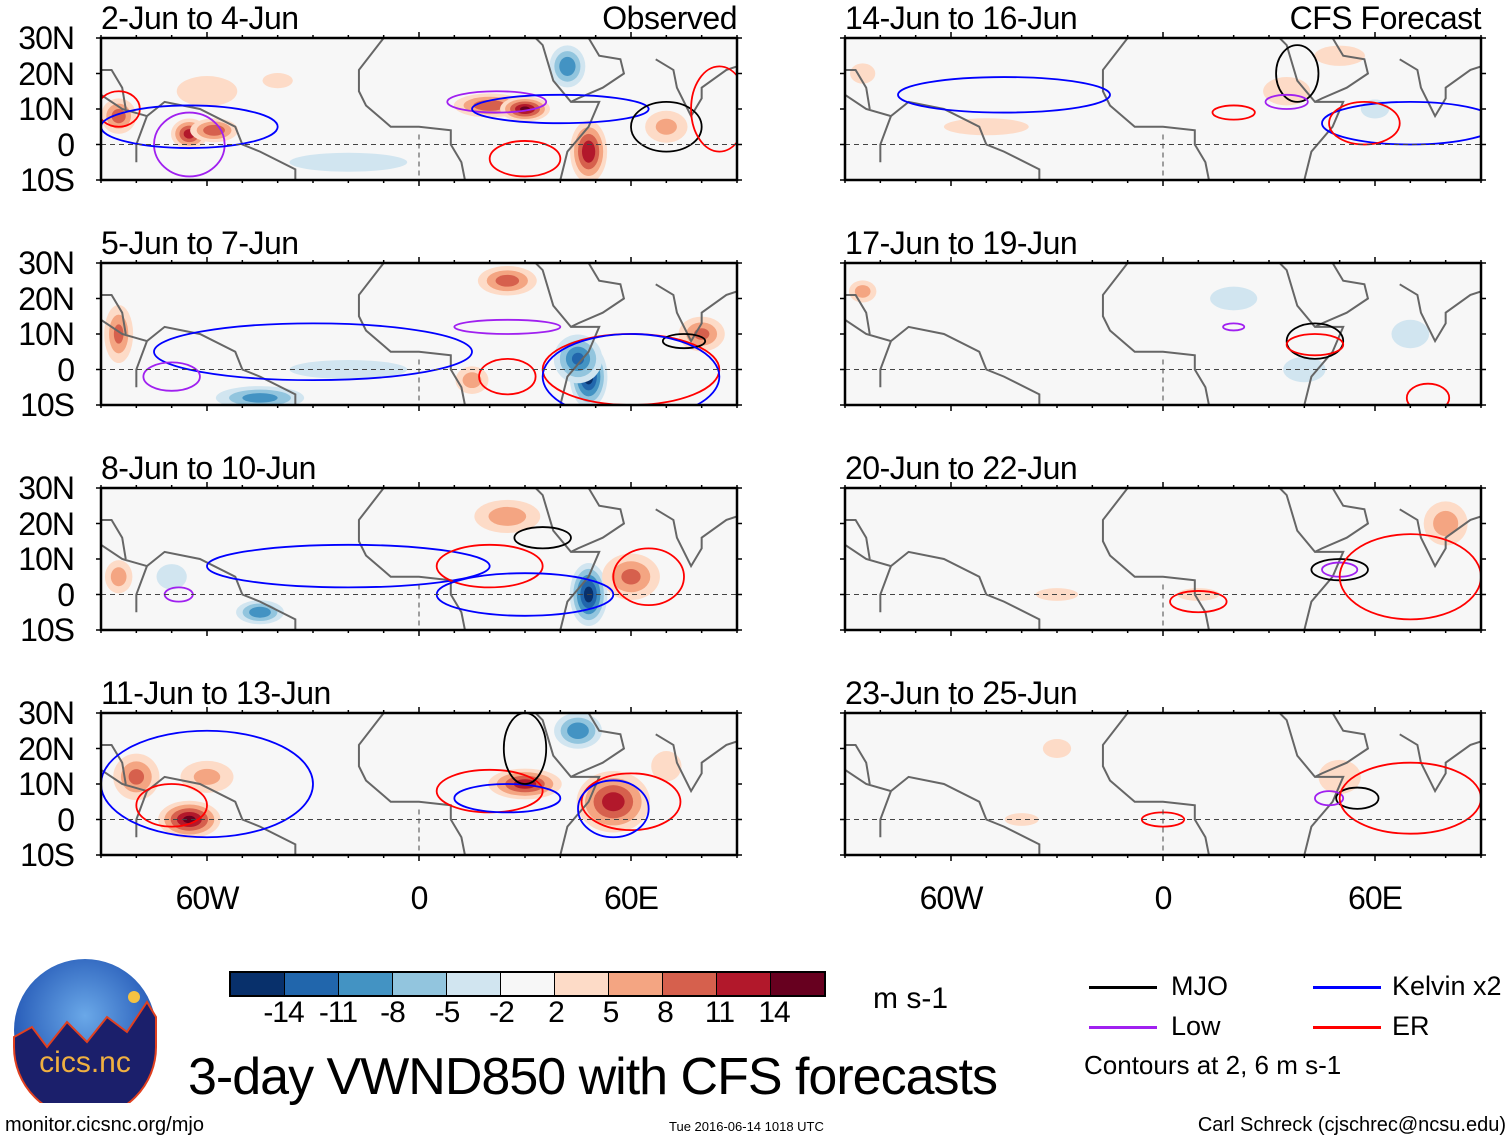 The height and width of the screenshot is (1142, 1510). Describe the element at coordinates (1385, 18) in the screenshot. I see `column-label: CFS Forecast` at that location.